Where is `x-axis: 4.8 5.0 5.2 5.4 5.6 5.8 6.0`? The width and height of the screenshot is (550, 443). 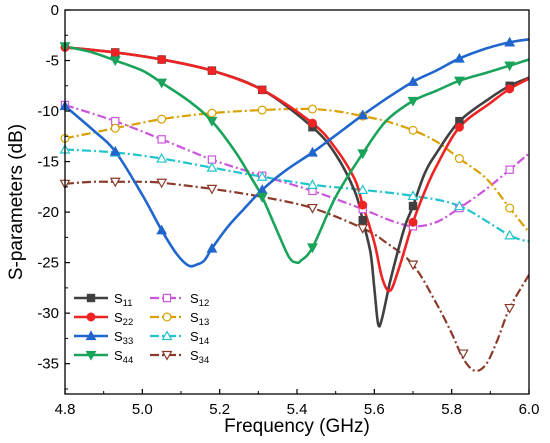 x-axis: 4.8 5.0 5.2 5.4 5.6 5.8 6.0 is located at coordinates (297, 403).